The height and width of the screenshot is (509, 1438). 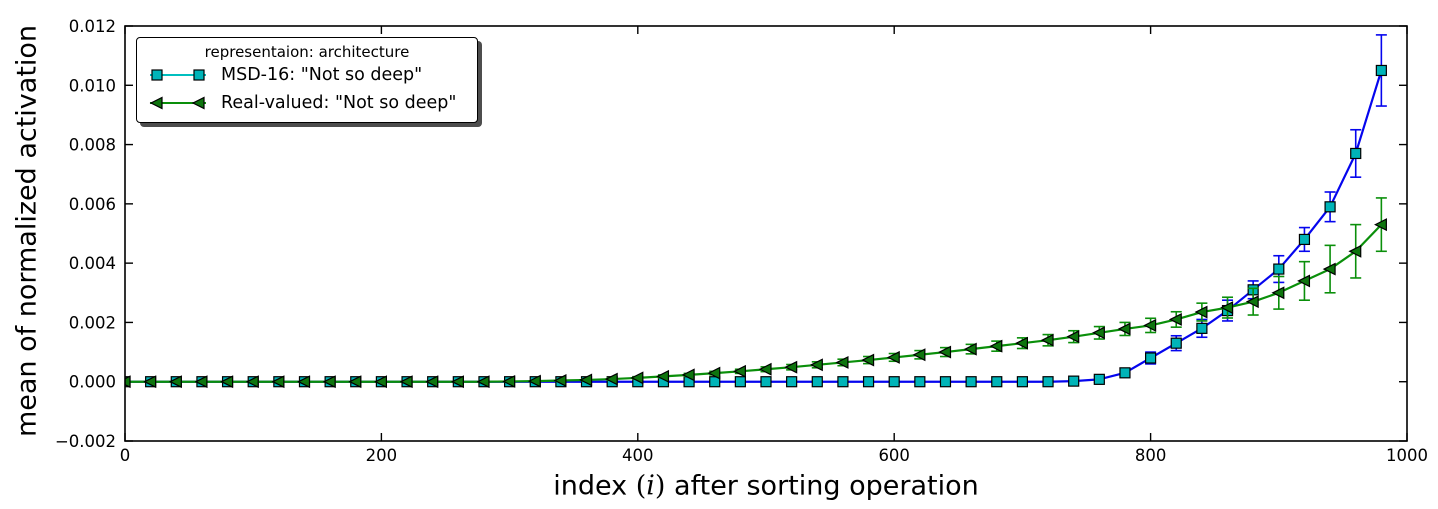 What do you see at coordinates (322, 75) in the screenshot?
I see `legend-label-msd16: MSD-16: "Not so deep"` at bounding box center [322, 75].